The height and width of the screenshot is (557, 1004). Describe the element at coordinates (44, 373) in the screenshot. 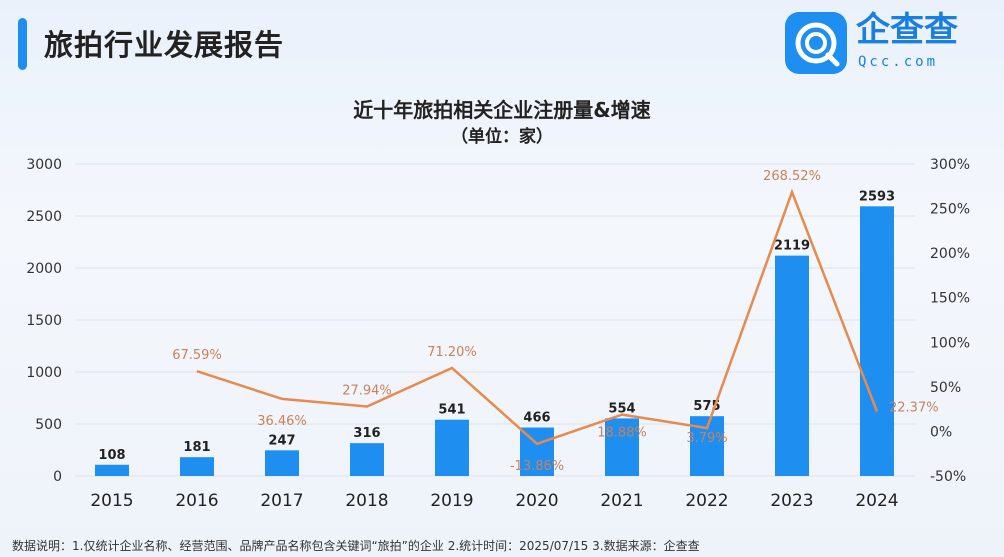

I see `left-tick-label: 1000` at that location.